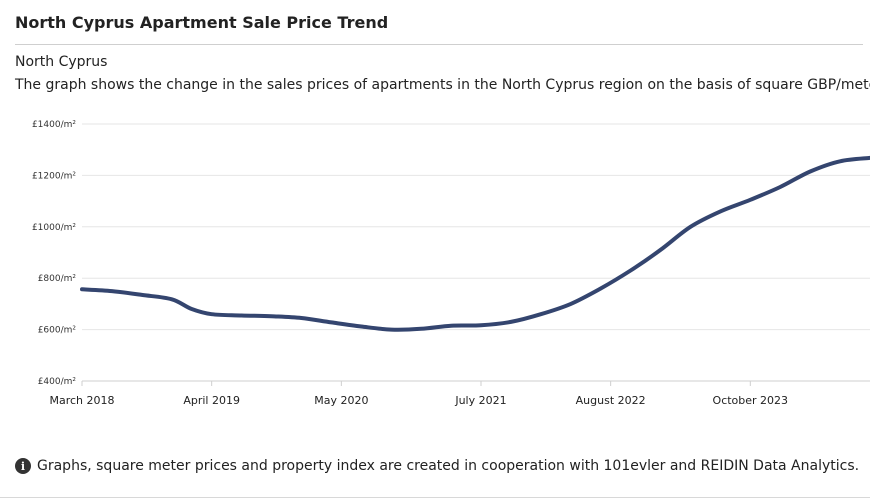 The width and height of the screenshot is (870, 500). Describe the element at coordinates (23, 466) in the screenshot. I see `info-icon: i` at that location.